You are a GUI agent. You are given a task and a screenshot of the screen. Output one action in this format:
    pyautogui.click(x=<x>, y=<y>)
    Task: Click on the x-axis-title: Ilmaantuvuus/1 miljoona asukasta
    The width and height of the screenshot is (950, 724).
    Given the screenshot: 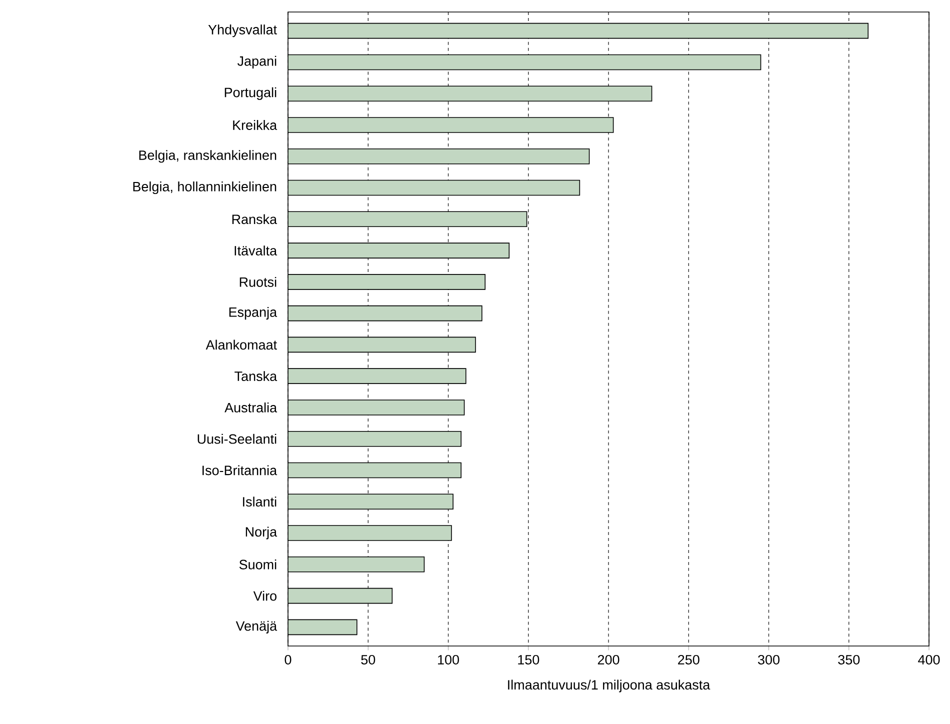 What is the action you would take?
    pyautogui.click(x=609, y=686)
    